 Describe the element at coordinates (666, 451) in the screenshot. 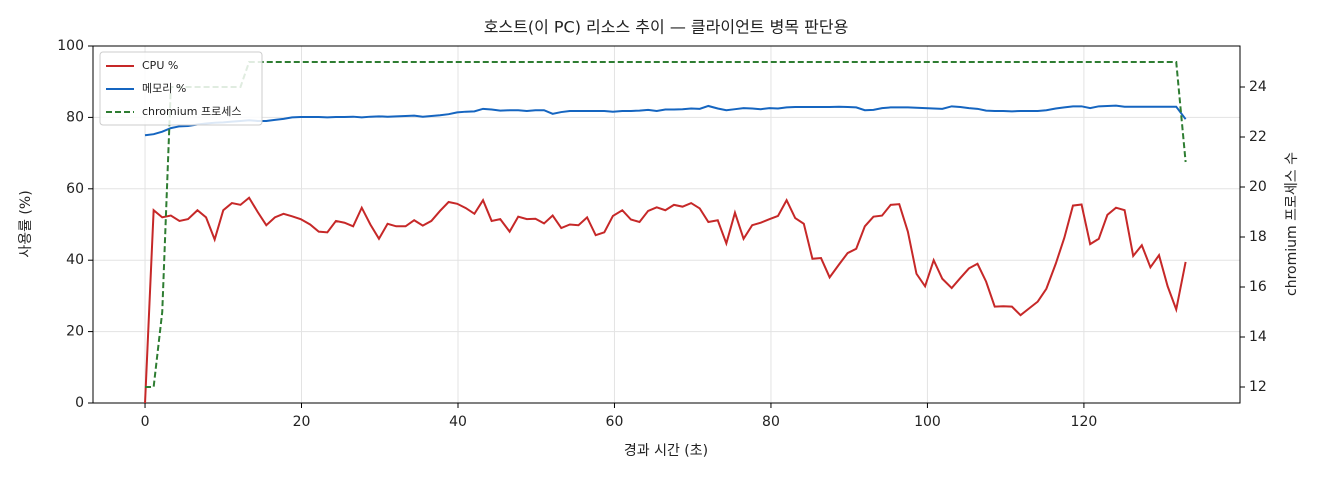

I see `x-axis-label: 경과 시간 (초)` at that location.